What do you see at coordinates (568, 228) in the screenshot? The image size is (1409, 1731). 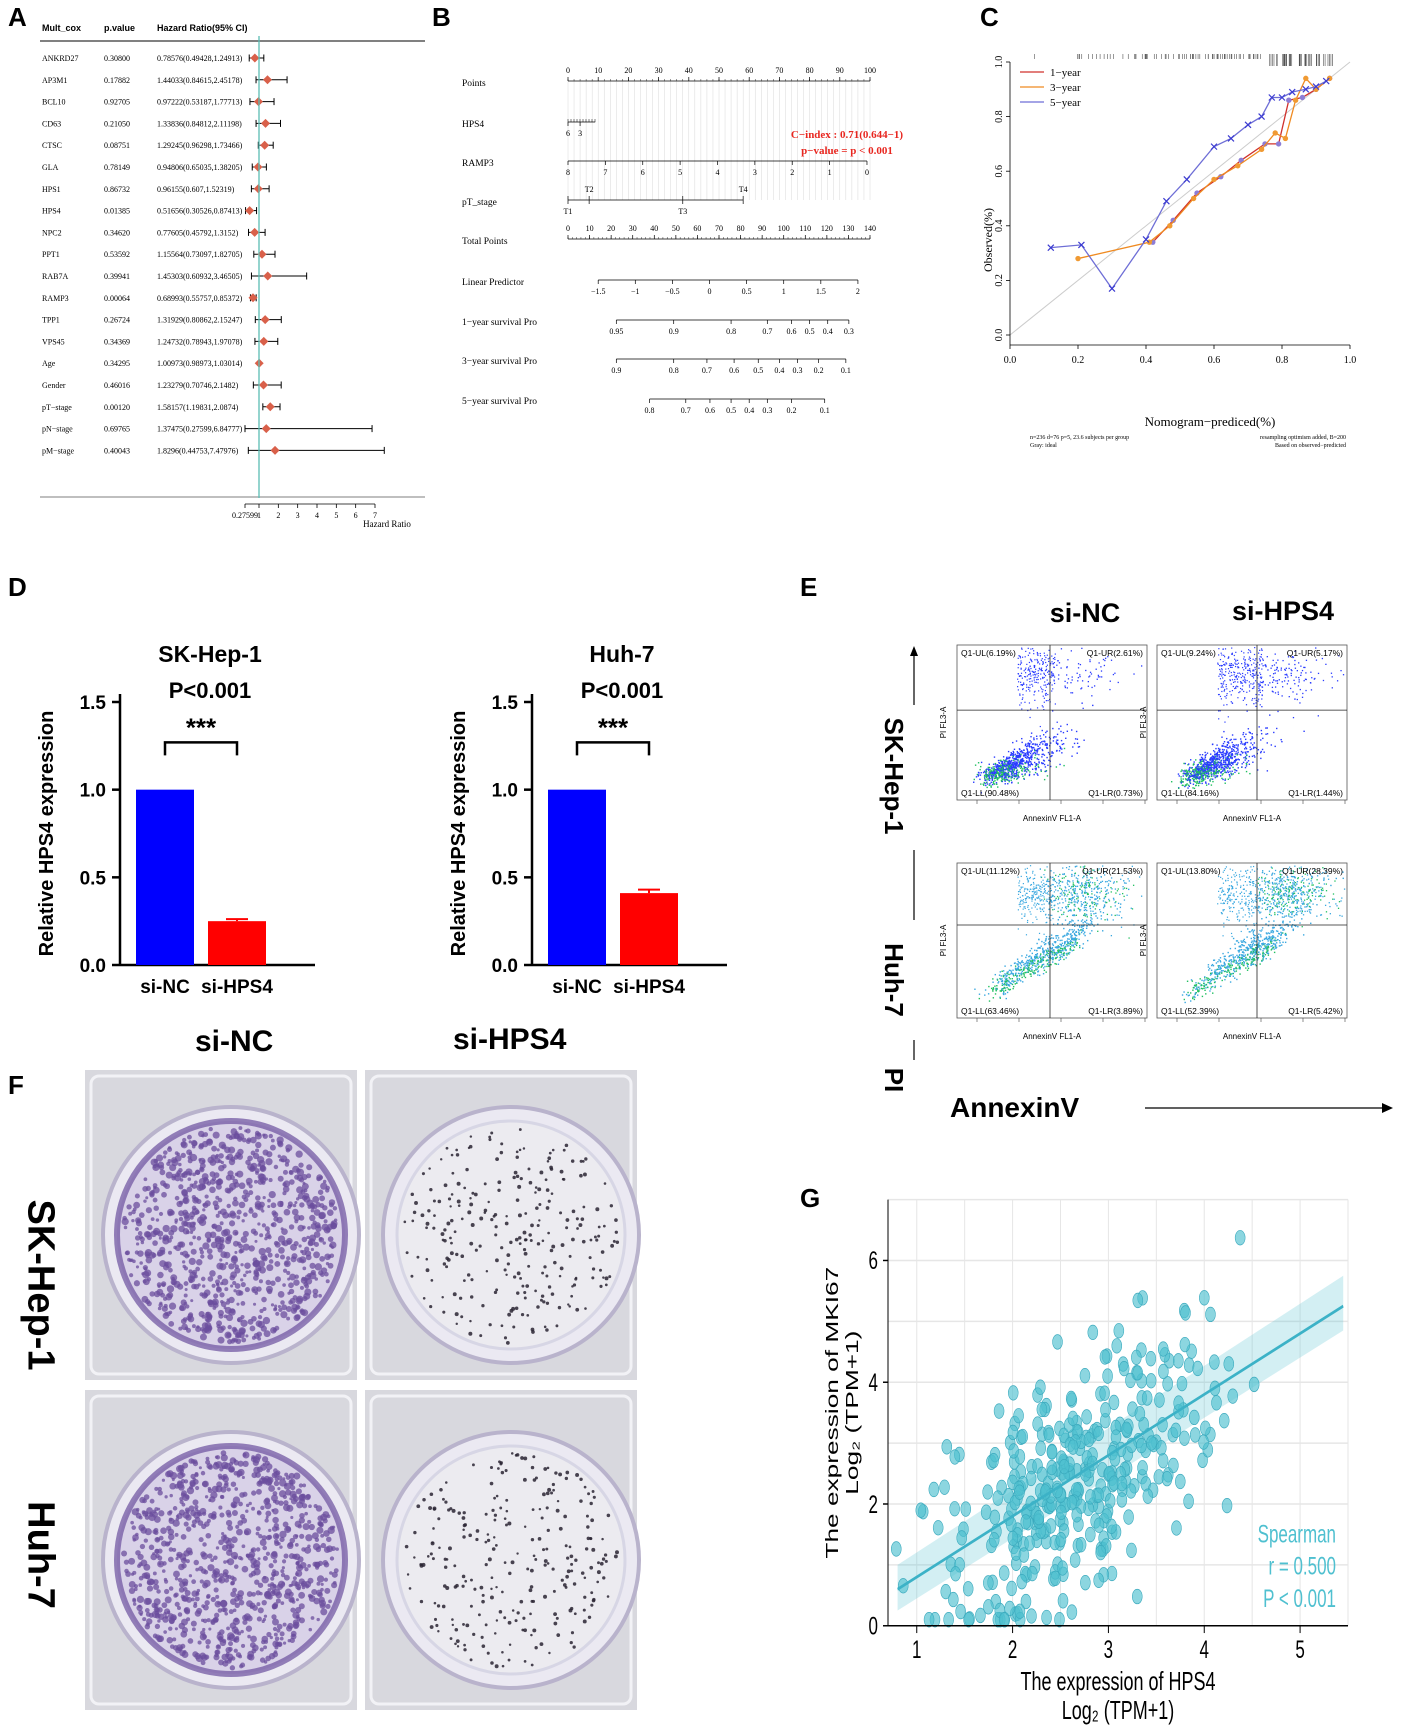 I see `nomogram-tick-label: 0` at bounding box center [568, 228].